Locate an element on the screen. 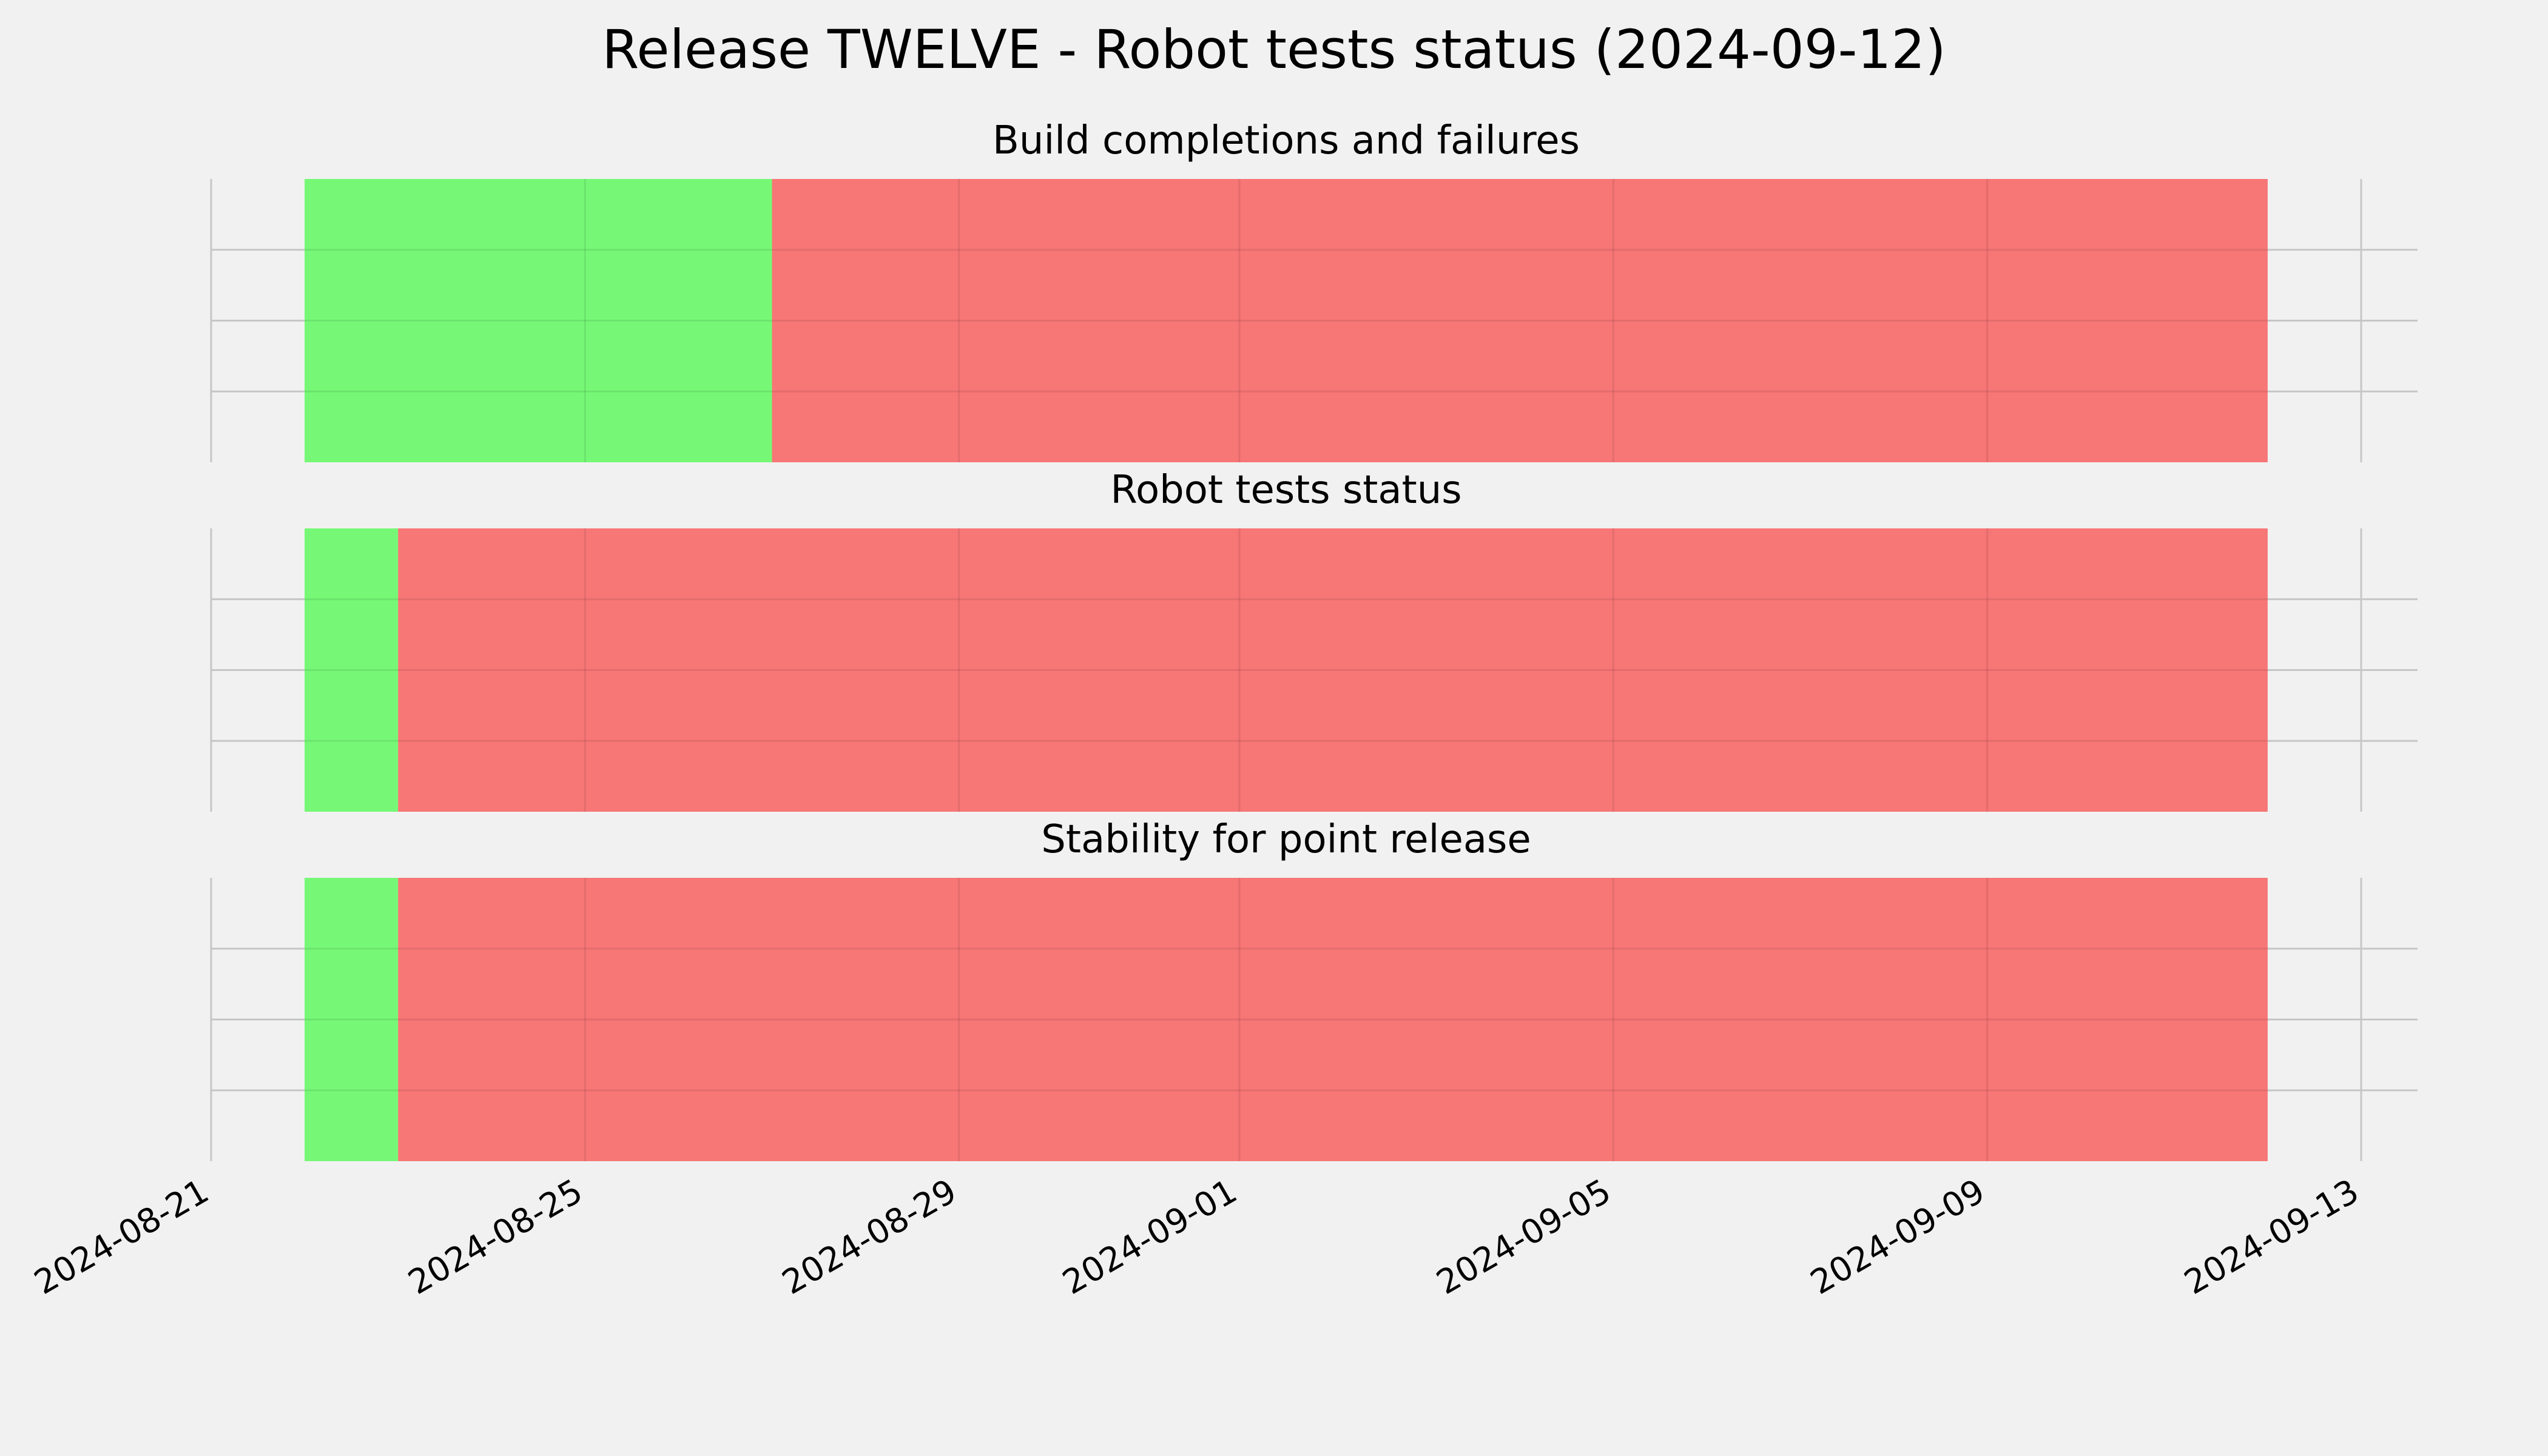  panel-title: Build completions and failures is located at coordinates (1286, 140).